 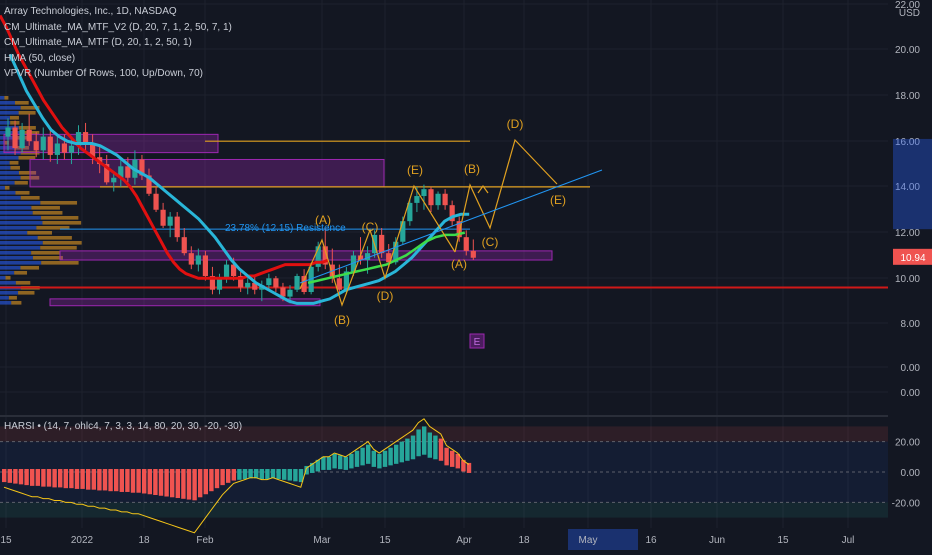 I want to click on wave-label: (C), so click(x=370, y=227).